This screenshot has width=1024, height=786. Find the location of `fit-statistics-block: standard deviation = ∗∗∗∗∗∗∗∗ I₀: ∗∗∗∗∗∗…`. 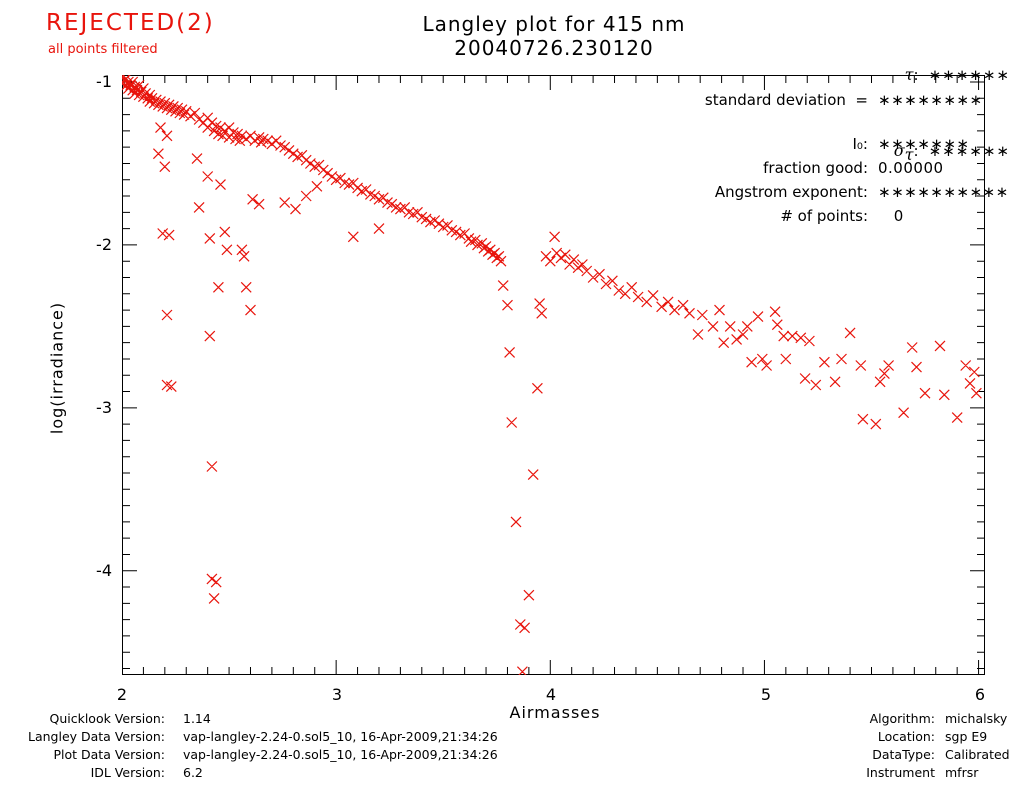

fit-statistics-block: standard deviation = ∗∗∗∗∗∗∗∗ I₀: ∗∗∗∗∗∗… is located at coordinates (856, 158).